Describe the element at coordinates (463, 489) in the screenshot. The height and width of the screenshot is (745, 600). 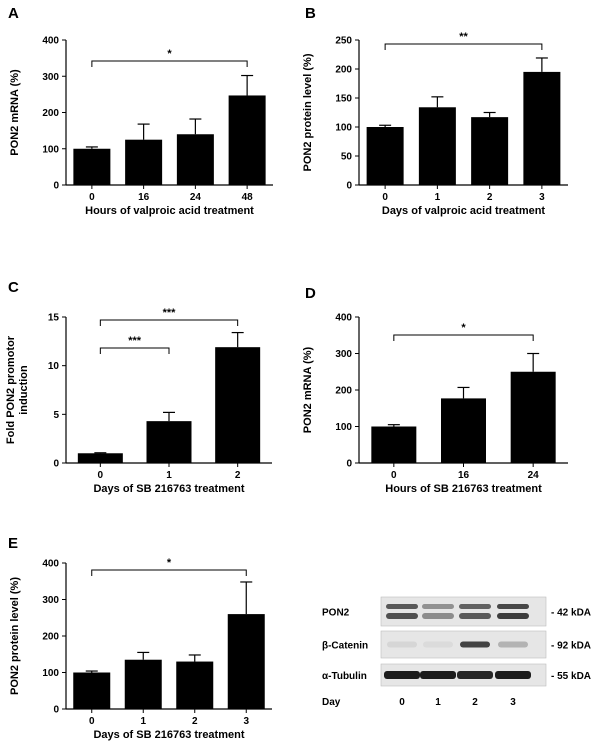
I see `x-axis-label: Hours of SB 216763 treatment` at that location.